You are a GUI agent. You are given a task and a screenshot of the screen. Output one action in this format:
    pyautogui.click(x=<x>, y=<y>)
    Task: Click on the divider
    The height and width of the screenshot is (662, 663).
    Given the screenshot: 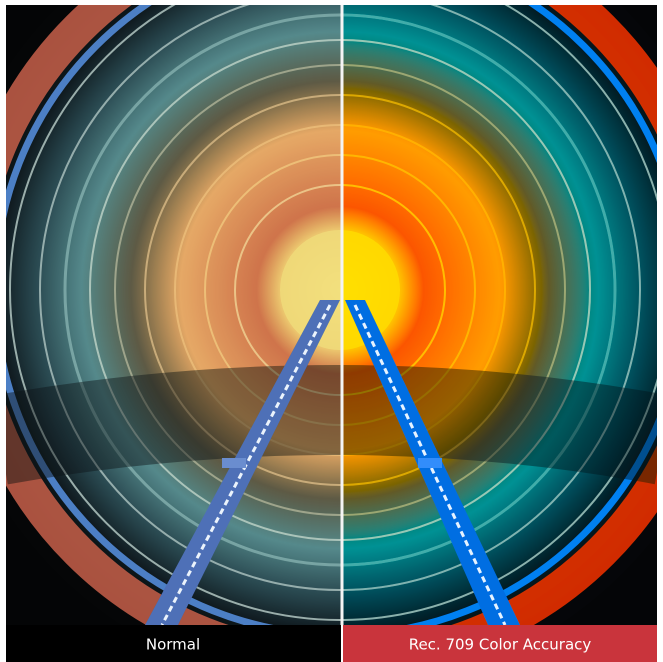 What is the action you would take?
    pyautogui.click(x=342, y=315)
    